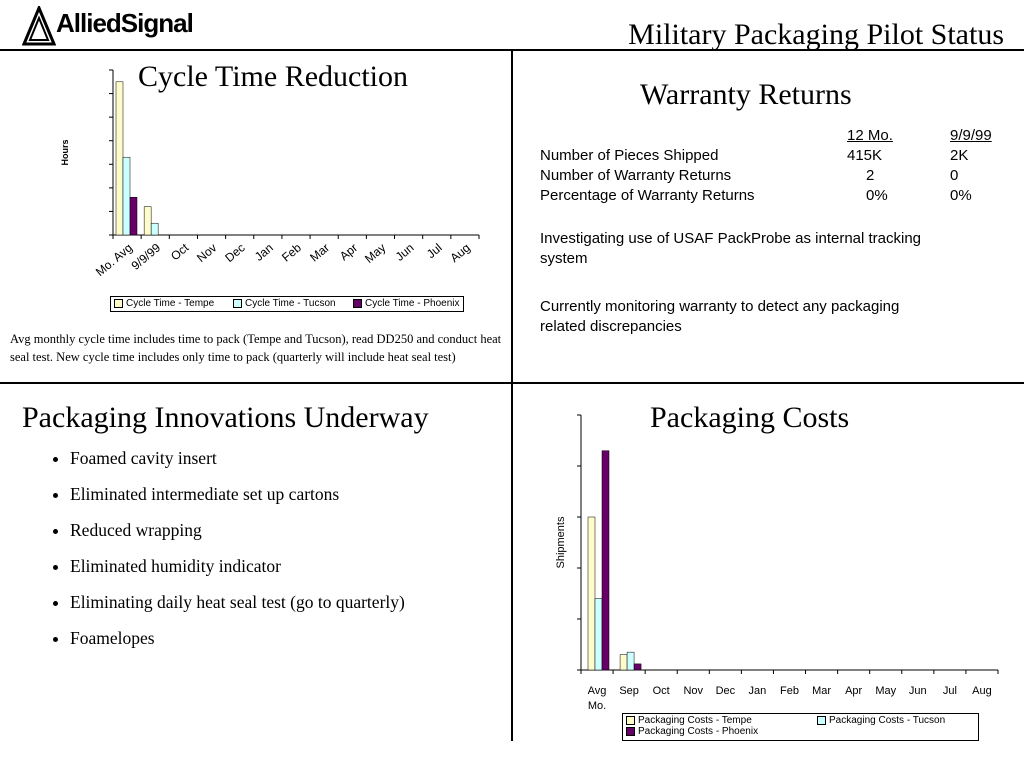 This screenshot has height=768, width=1024. What do you see at coordinates (629, 155) in the screenshot?
I see `row-label-pieces-shipped: Number of Pieces Shipped` at bounding box center [629, 155].